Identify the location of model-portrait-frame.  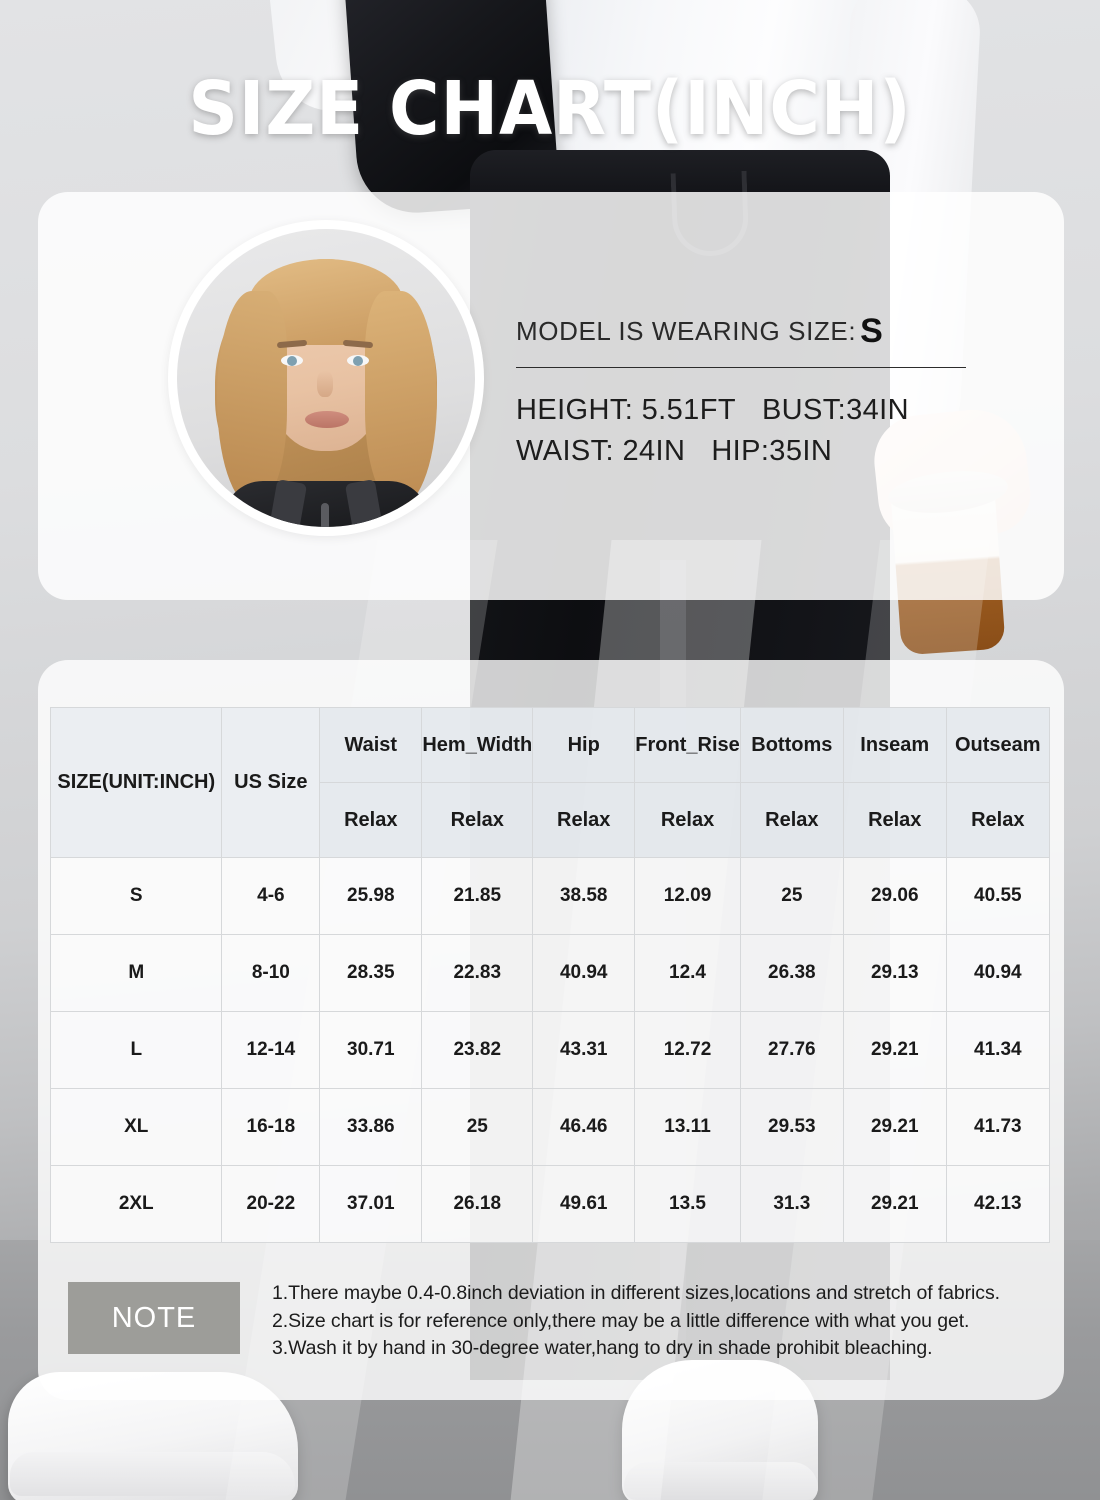
(326, 378).